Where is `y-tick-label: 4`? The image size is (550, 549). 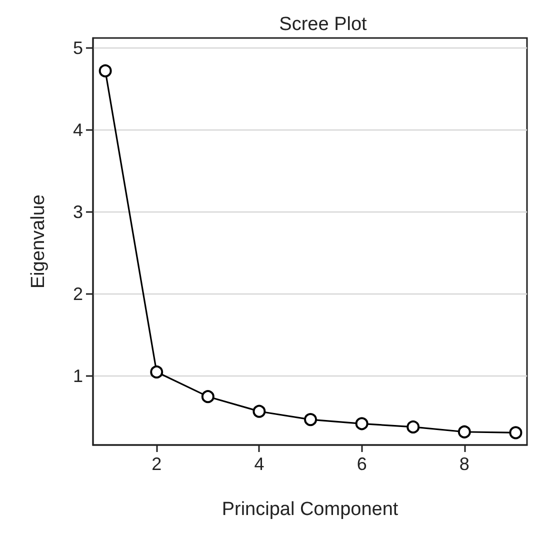 y-tick-label: 4 is located at coordinates (77, 130).